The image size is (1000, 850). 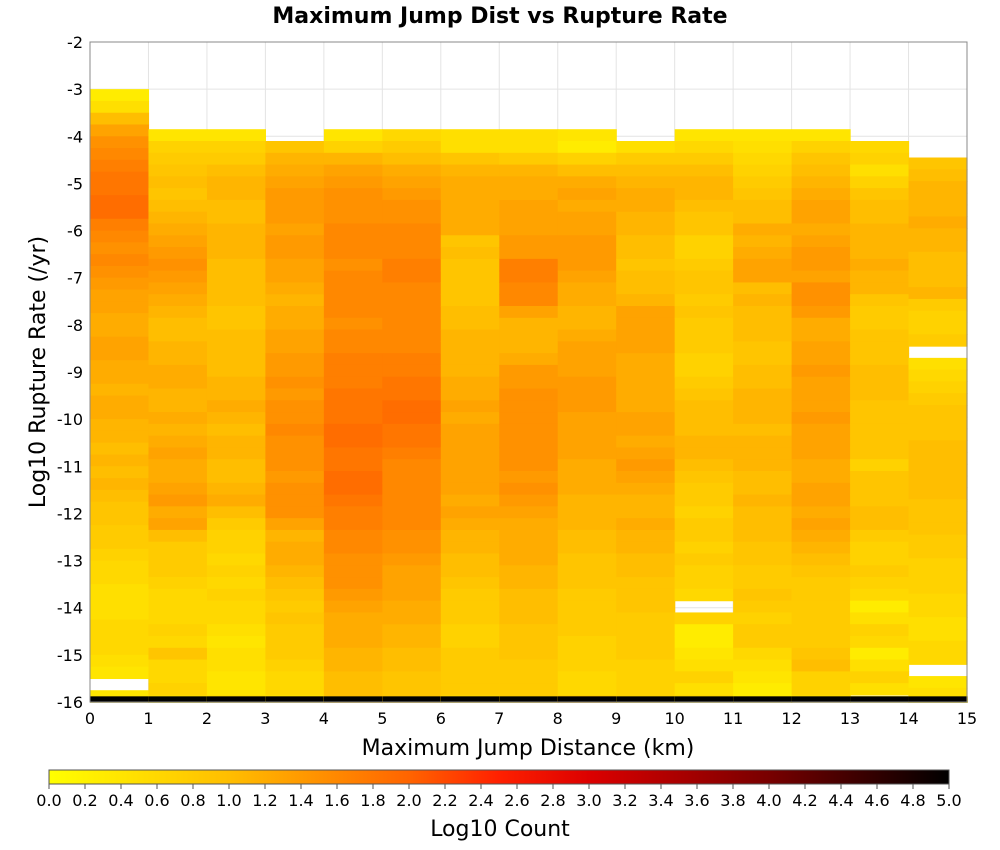 What do you see at coordinates (660, 800) in the screenshot?
I see `colorbar-tick-label: 3.4` at bounding box center [660, 800].